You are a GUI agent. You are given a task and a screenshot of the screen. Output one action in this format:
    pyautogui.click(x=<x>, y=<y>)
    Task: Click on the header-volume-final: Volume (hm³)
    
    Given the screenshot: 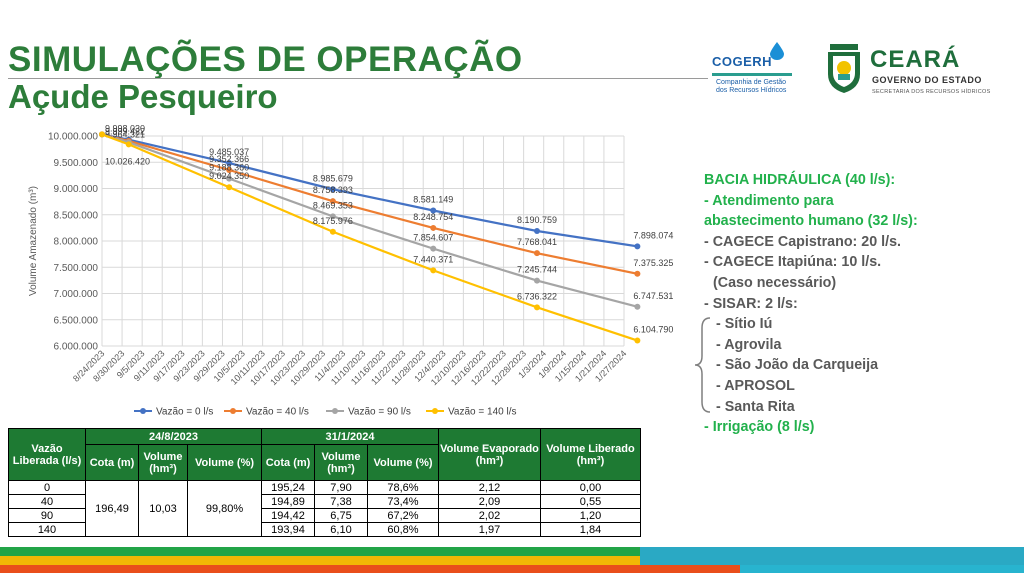 What is the action you would take?
    pyautogui.click(x=341, y=462)
    